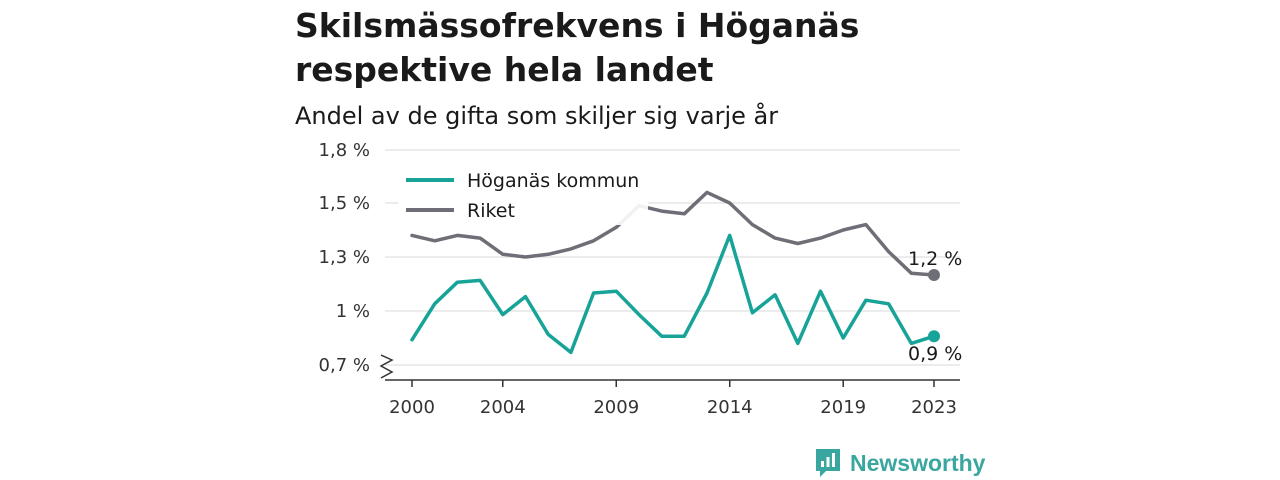 The image size is (1280, 480). Describe the element at coordinates (344, 150) in the screenshot. I see `y-tick-label: 1,8 %` at that location.